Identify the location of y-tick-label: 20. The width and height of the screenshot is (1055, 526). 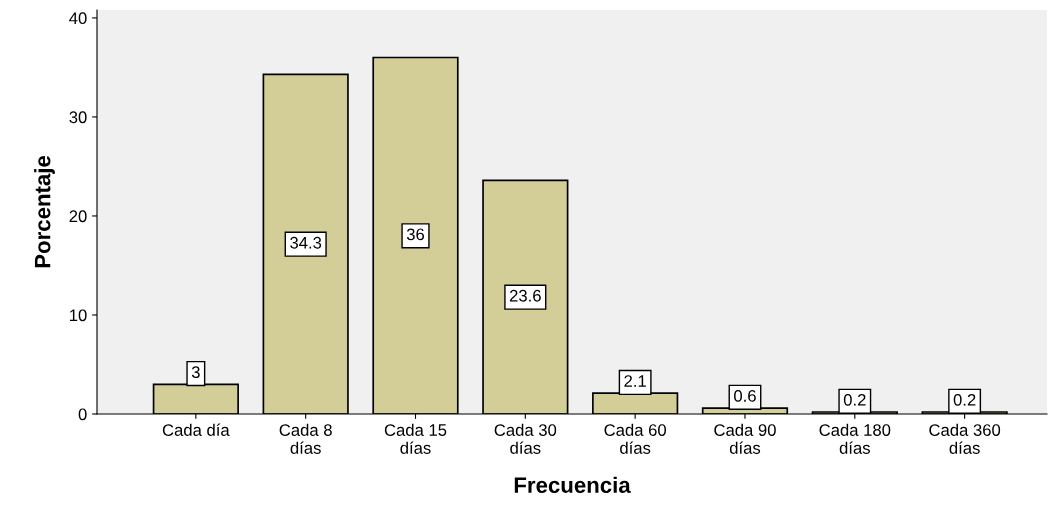
(78, 216).